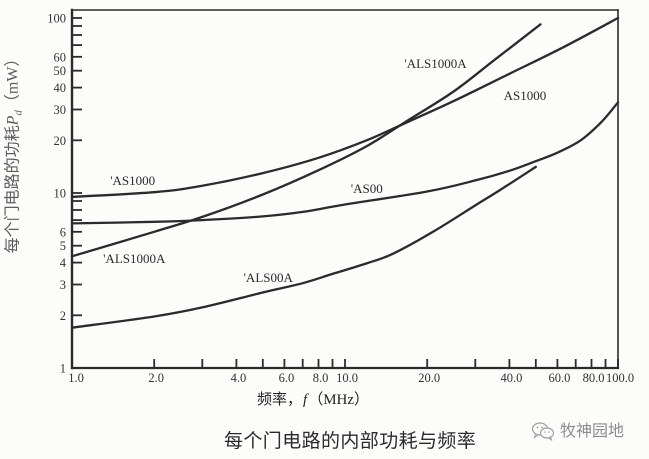 The height and width of the screenshot is (459, 649). I want to click on y-tick-label: 1, so click(63, 369).